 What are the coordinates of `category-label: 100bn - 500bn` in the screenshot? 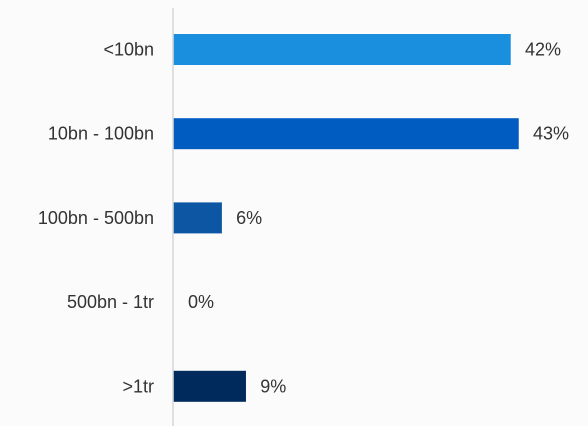 It's located at (96, 218).